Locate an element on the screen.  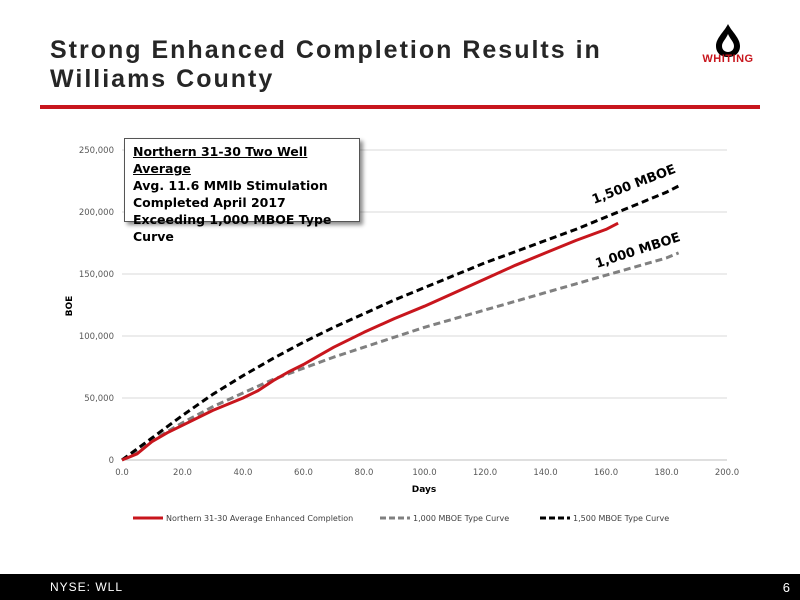
x-tick-label: 60.0 is located at coordinates (303, 473).